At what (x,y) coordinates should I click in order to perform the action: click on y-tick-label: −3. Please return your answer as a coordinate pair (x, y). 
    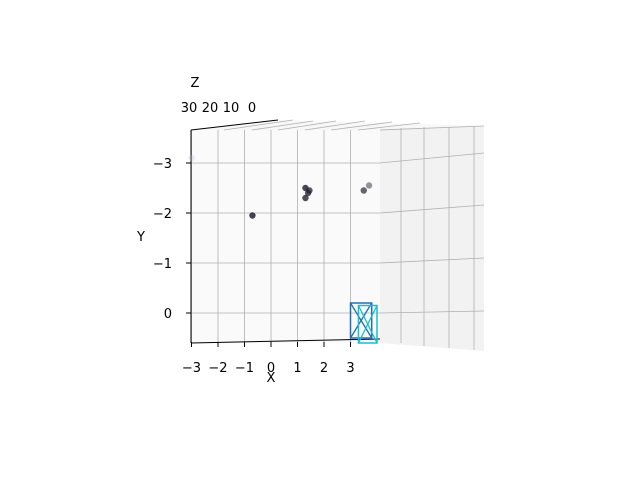
    Looking at the image, I should click on (162, 164).